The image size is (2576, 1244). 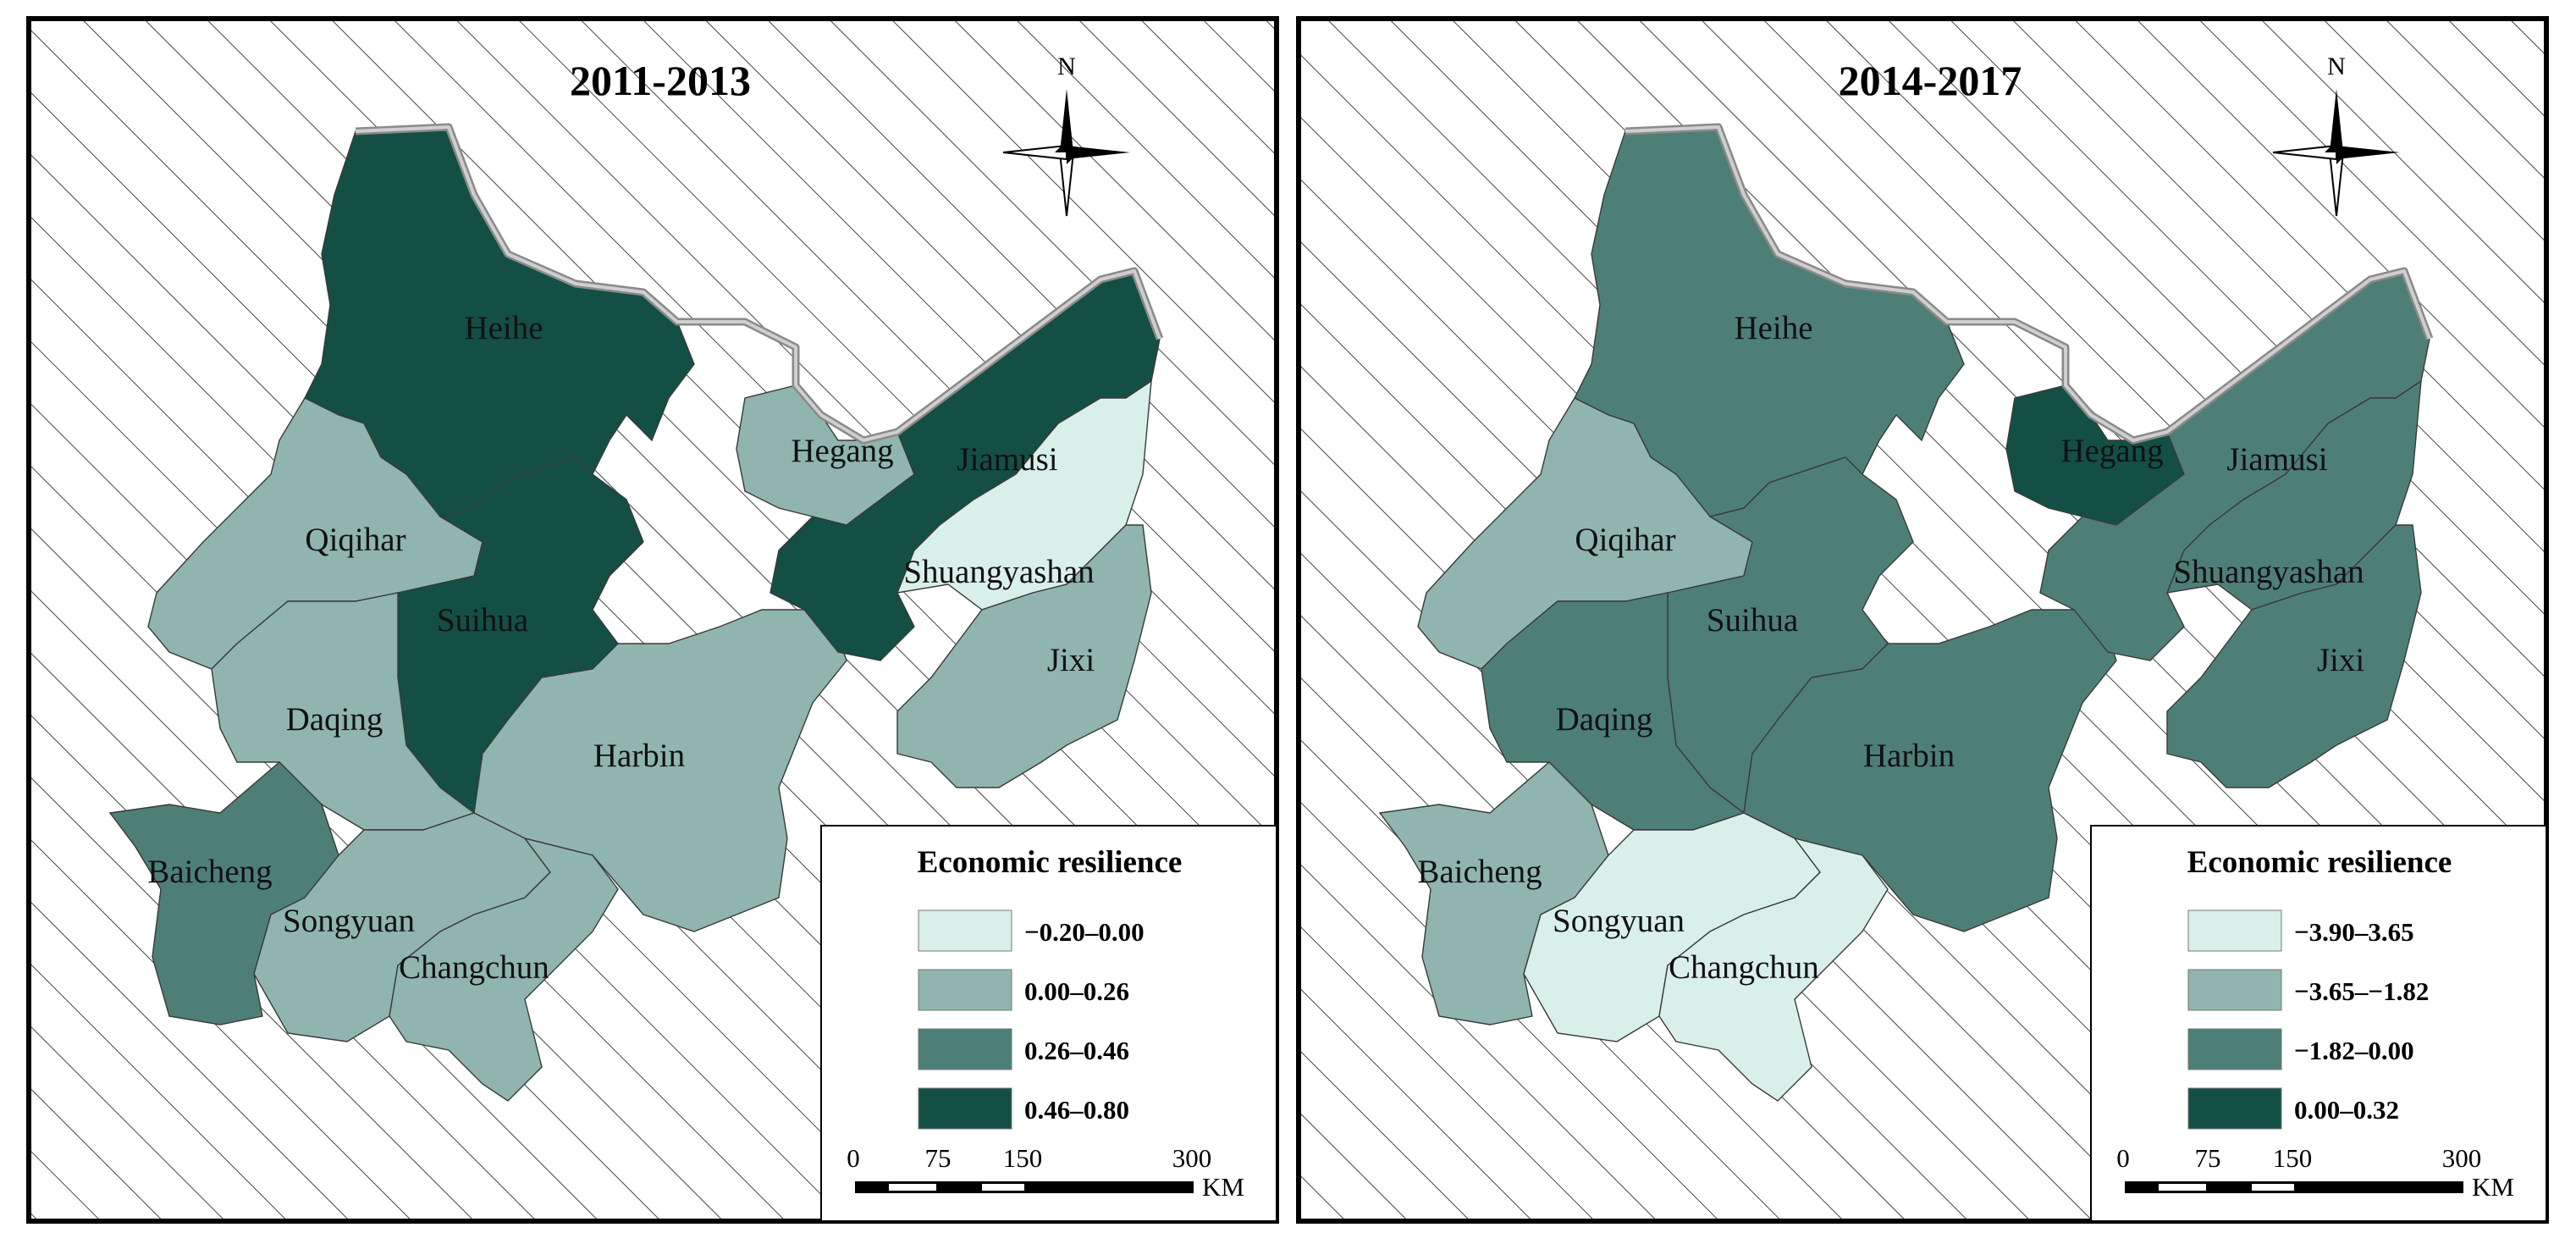 I want to click on legend-label: −0.20–0.00, so click(x=1085, y=932).